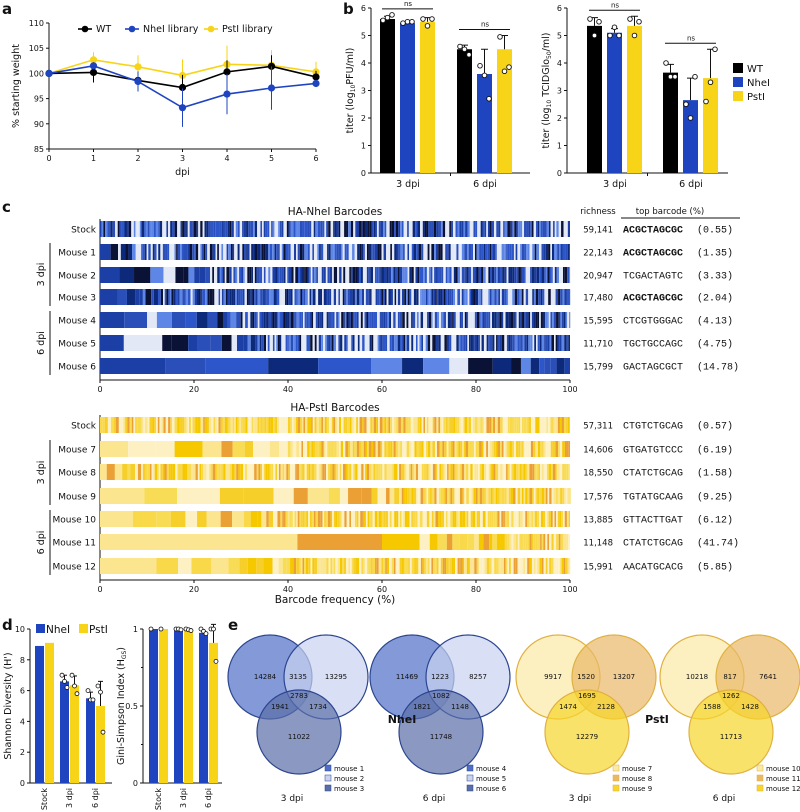 The height and width of the screenshot is (812, 800). Describe the element at coordinates (208, 798) in the screenshot. I see `x-tick-label: 6 dpi` at that location.